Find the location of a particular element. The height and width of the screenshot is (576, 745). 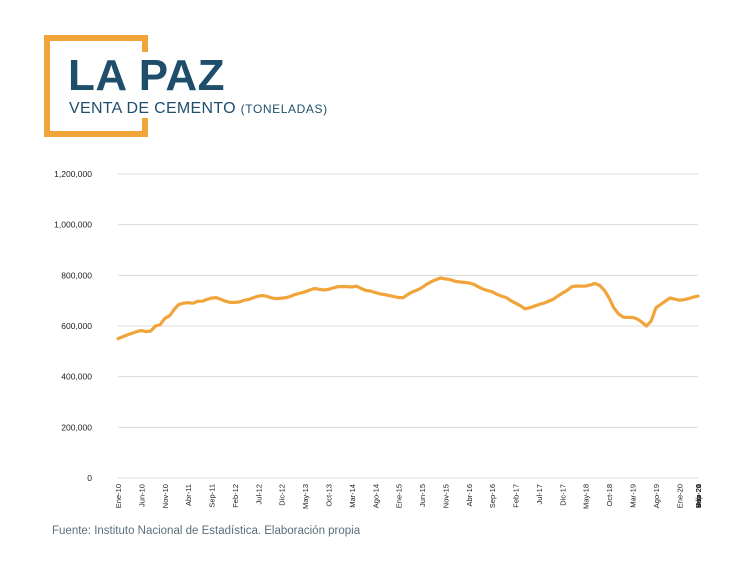

title-frame-right-top is located at coordinates (145, 43).